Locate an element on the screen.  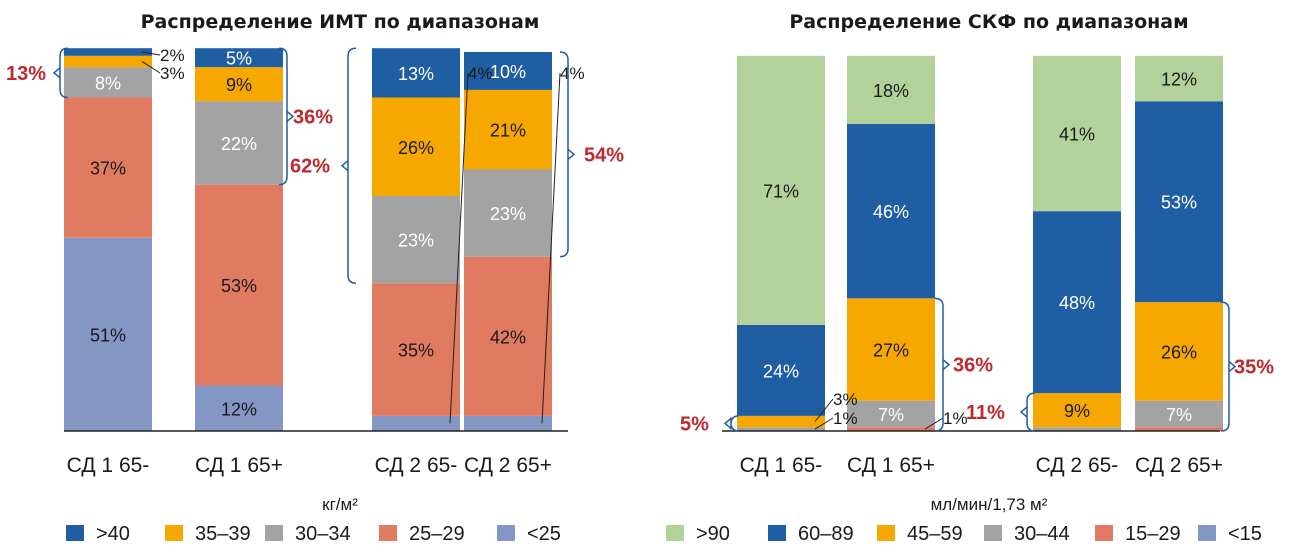
data-label: 53% is located at coordinates (239, 286).